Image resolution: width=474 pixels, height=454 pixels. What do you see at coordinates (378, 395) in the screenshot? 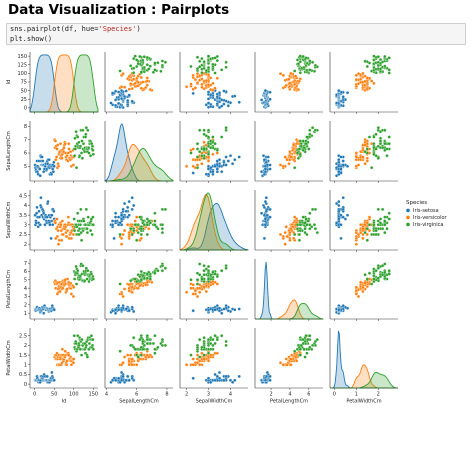
I see `xtick-label-PetalWidthCm: 2` at bounding box center [378, 395].